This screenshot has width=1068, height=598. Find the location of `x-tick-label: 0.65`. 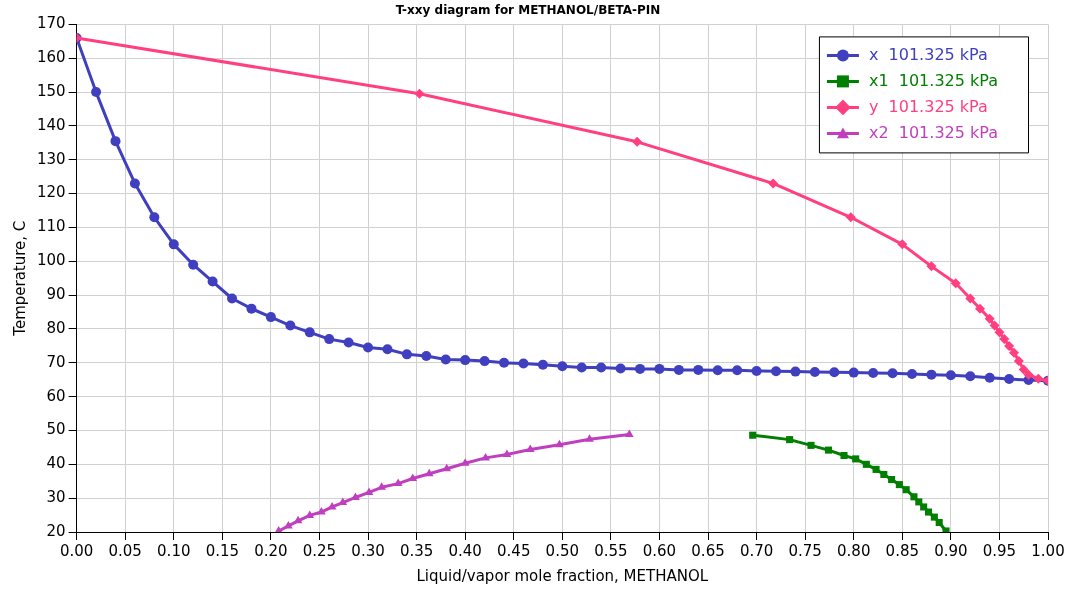

x-tick-label: 0.65 is located at coordinates (708, 550).